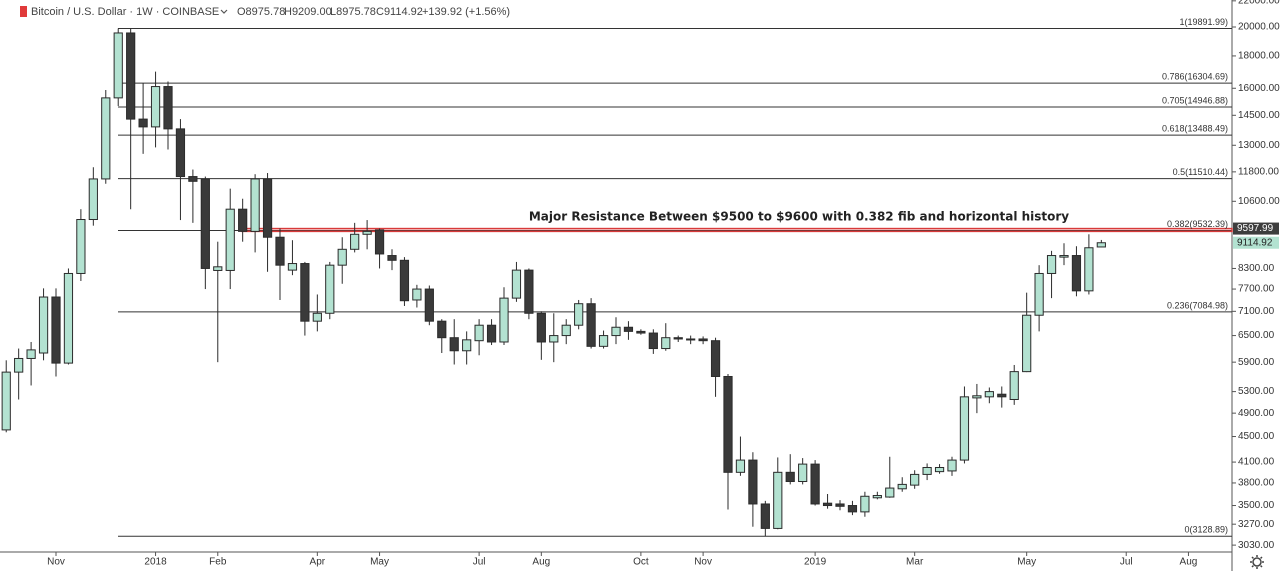  I want to click on y-tick-label: 8300.00, so click(1256, 268).